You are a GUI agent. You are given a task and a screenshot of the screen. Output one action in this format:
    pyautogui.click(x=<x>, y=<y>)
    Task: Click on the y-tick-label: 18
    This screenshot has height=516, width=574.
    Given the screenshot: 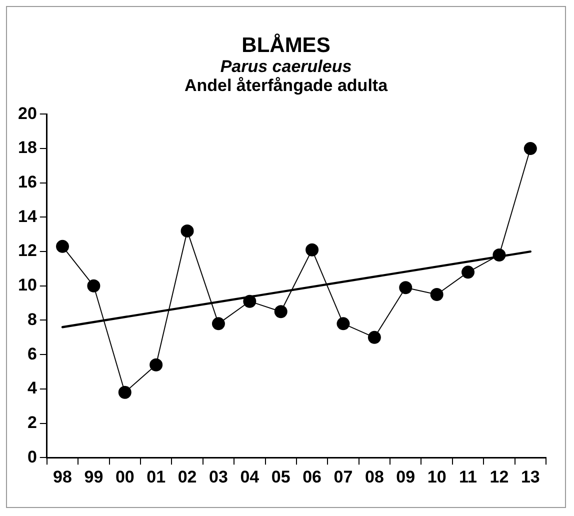 What is the action you would take?
    pyautogui.click(x=27, y=148)
    